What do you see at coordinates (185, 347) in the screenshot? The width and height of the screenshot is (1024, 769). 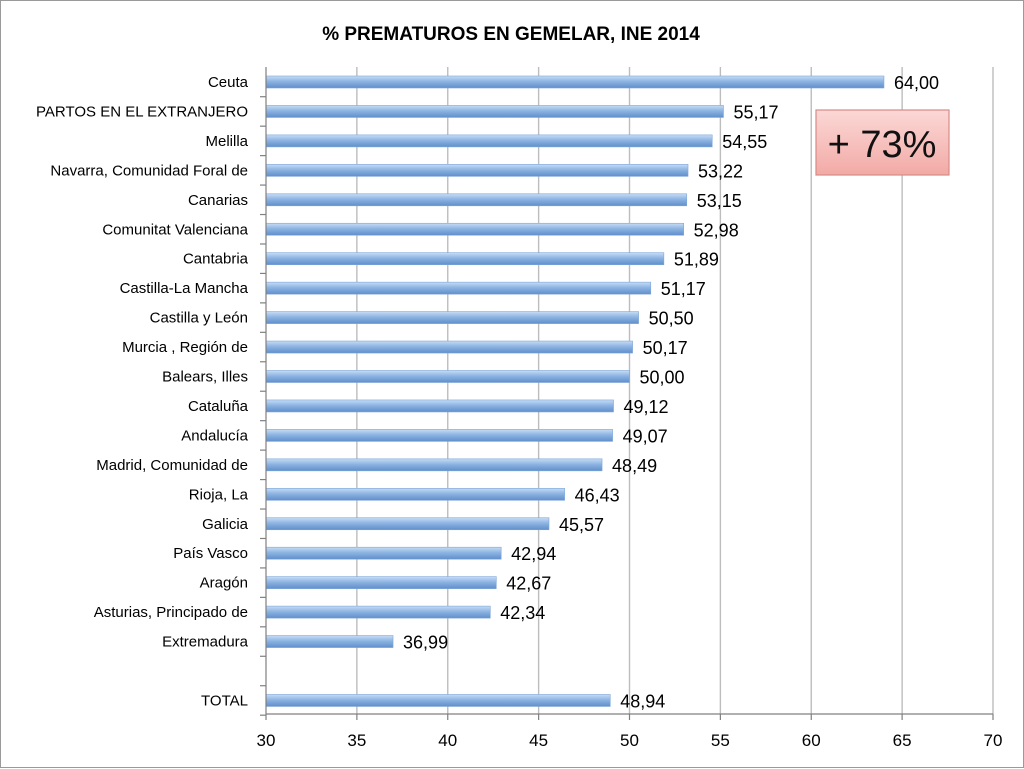 I see `category-label: Murcia , Región de` at bounding box center [185, 347].